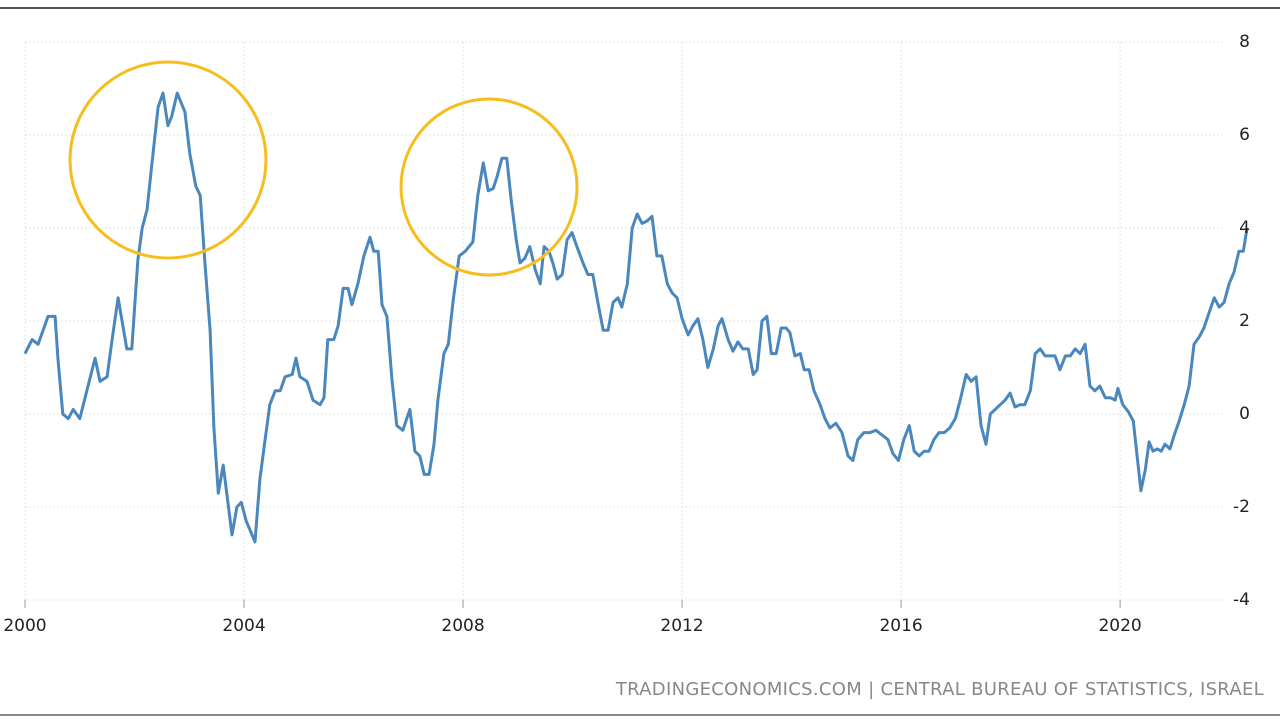 The width and height of the screenshot is (1280, 720). Describe the element at coordinates (1244, 321) in the screenshot. I see `y-tick-label: 2` at that location.